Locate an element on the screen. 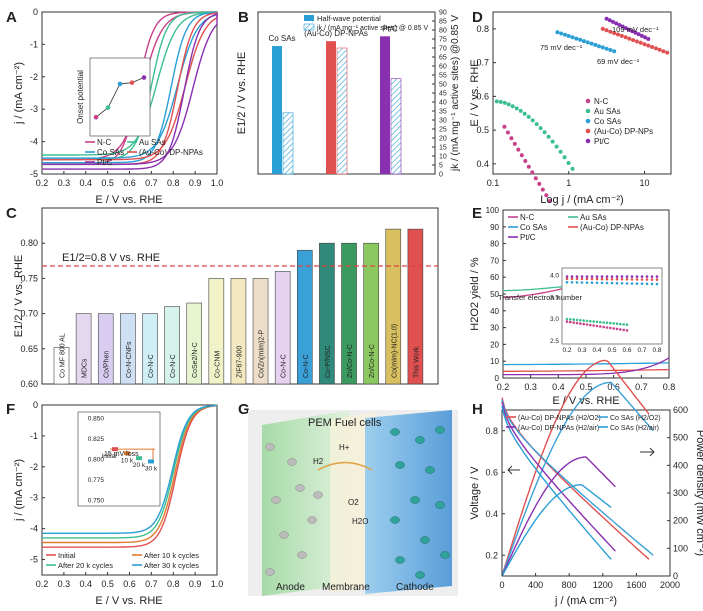  panel-h-ytick-right-label: 500 is located at coordinates (680, 438).